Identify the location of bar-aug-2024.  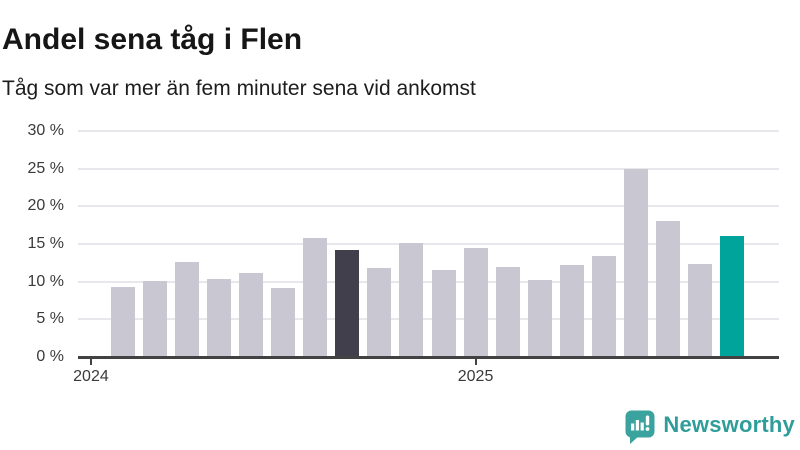
(315, 297).